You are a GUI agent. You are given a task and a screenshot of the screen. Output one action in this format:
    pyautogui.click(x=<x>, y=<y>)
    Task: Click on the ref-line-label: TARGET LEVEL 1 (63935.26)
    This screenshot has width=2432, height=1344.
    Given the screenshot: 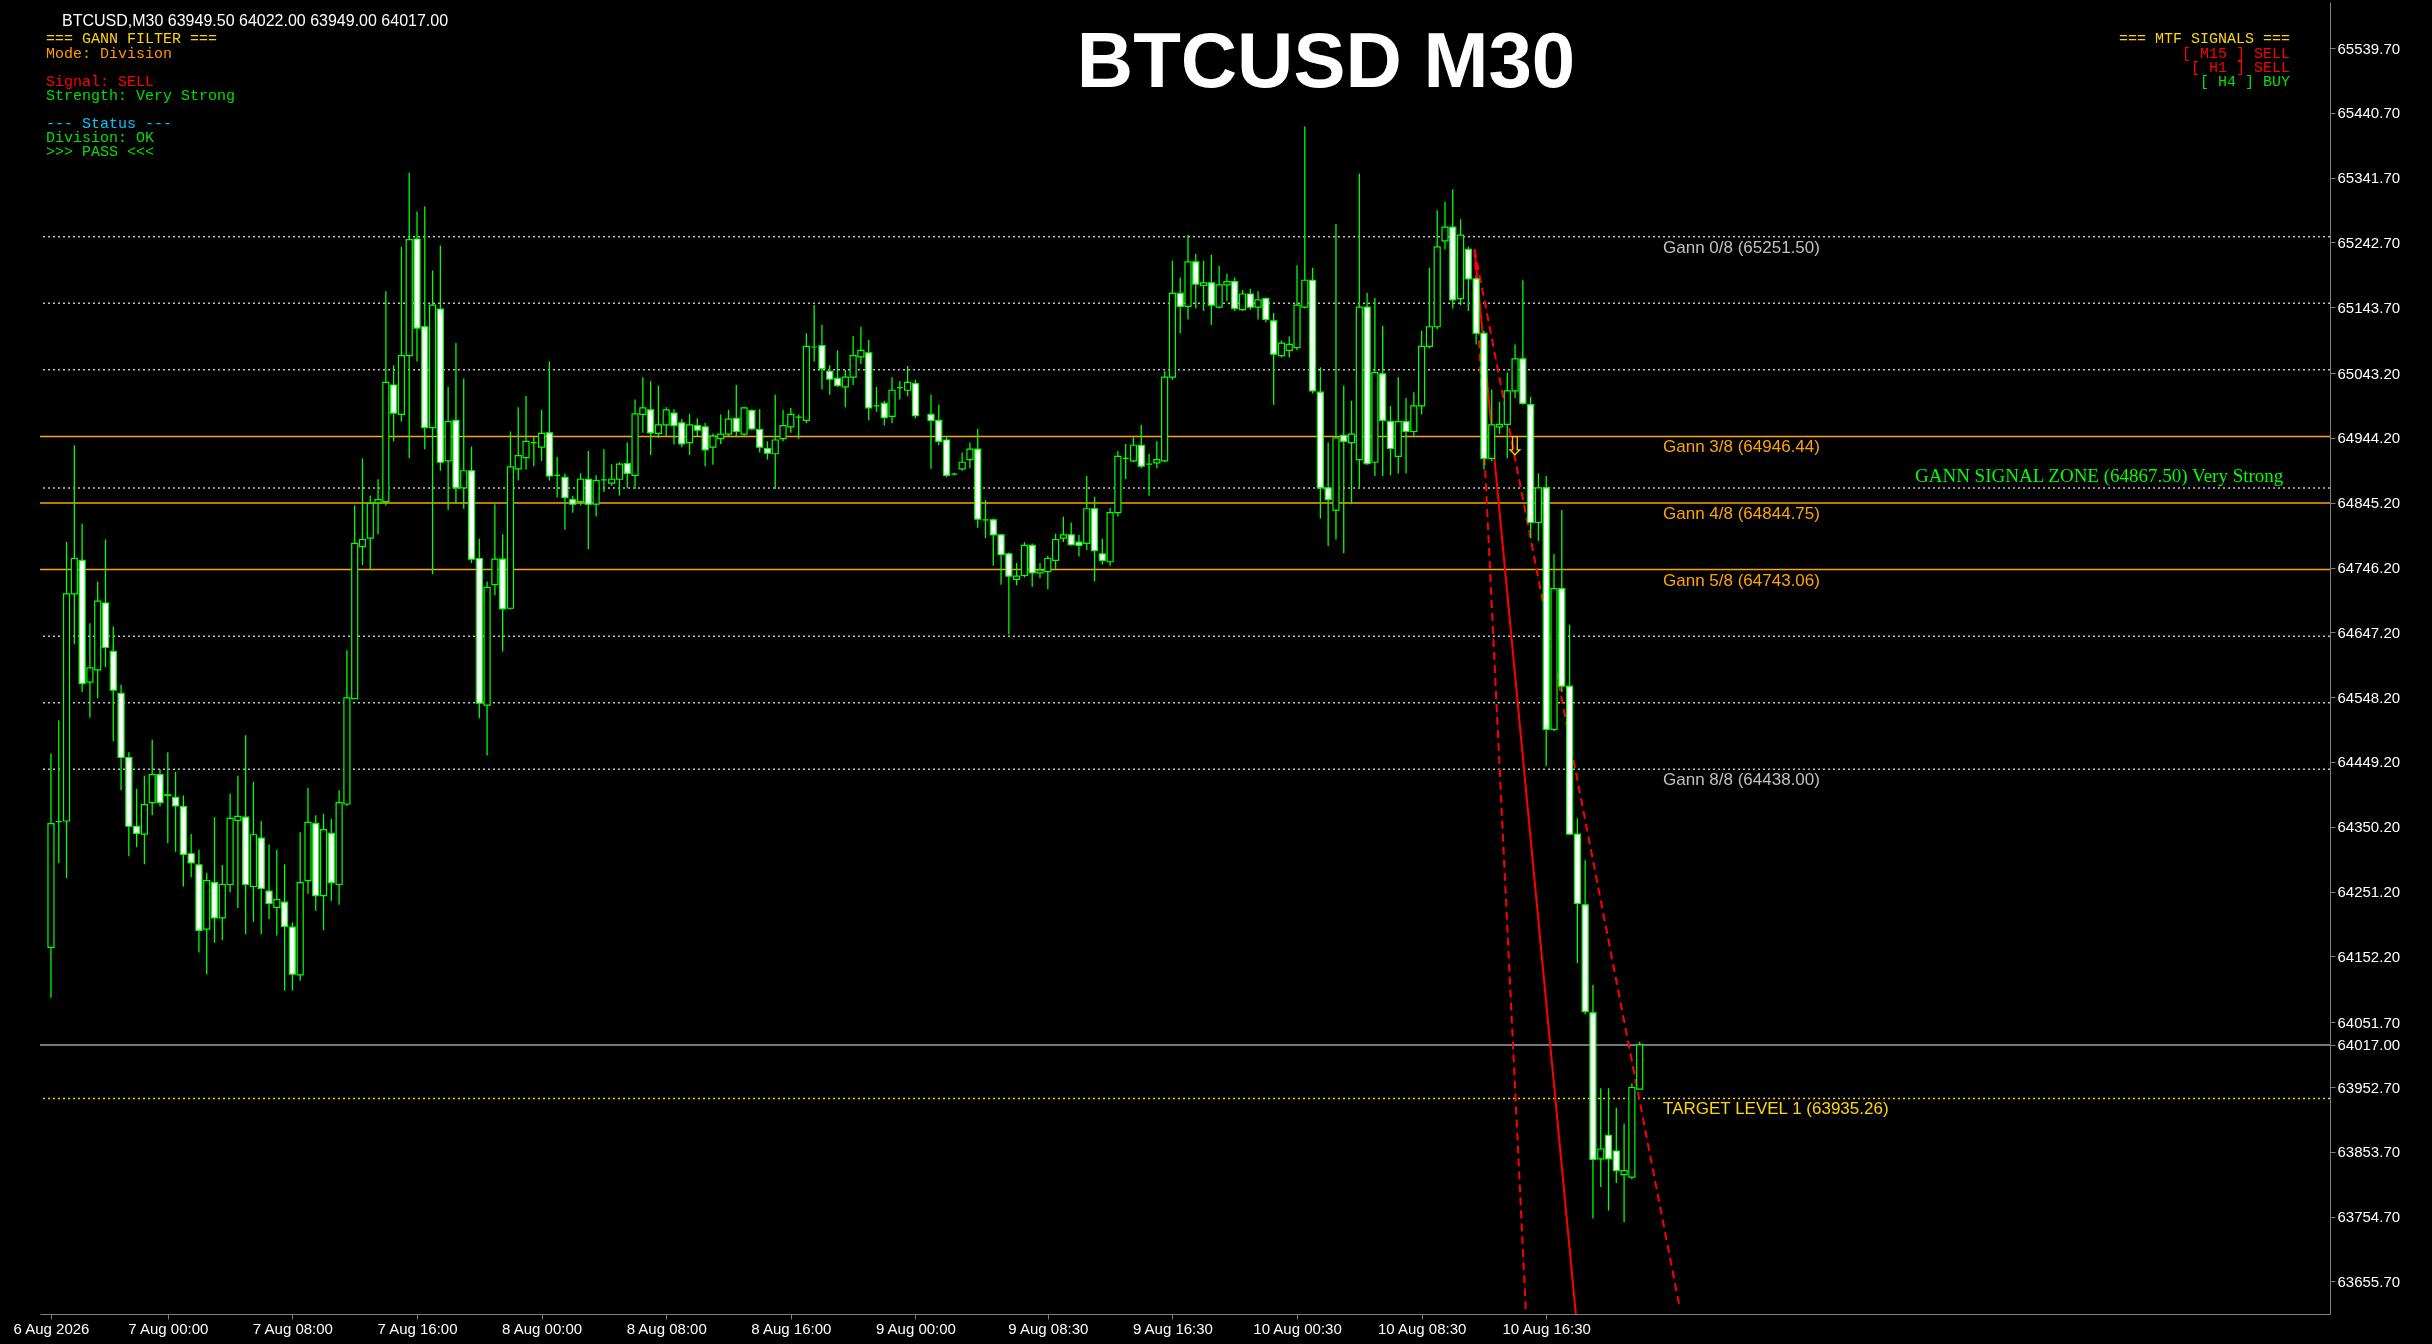 What is the action you would take?
    pyautogui.click(x=1776, y=1109)
    